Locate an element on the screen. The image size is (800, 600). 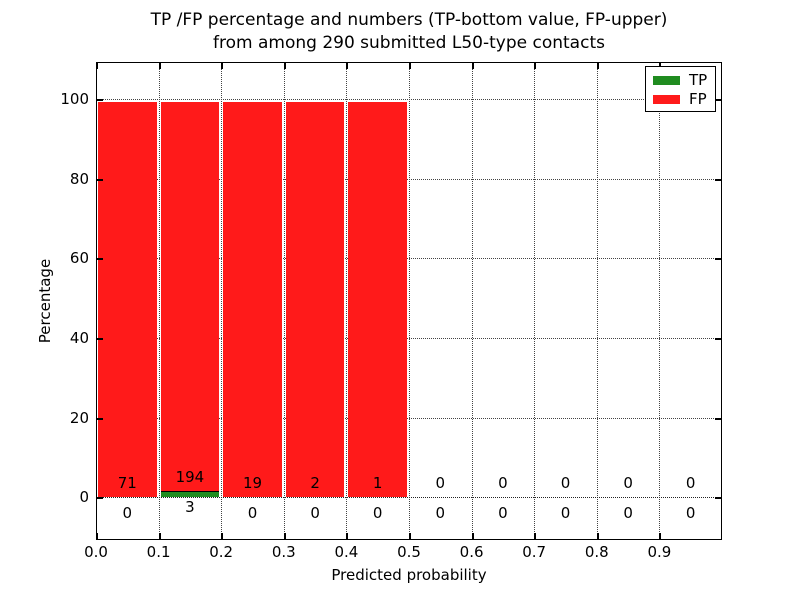
y-tick-label: 100 is located at coordinates (74, 99).